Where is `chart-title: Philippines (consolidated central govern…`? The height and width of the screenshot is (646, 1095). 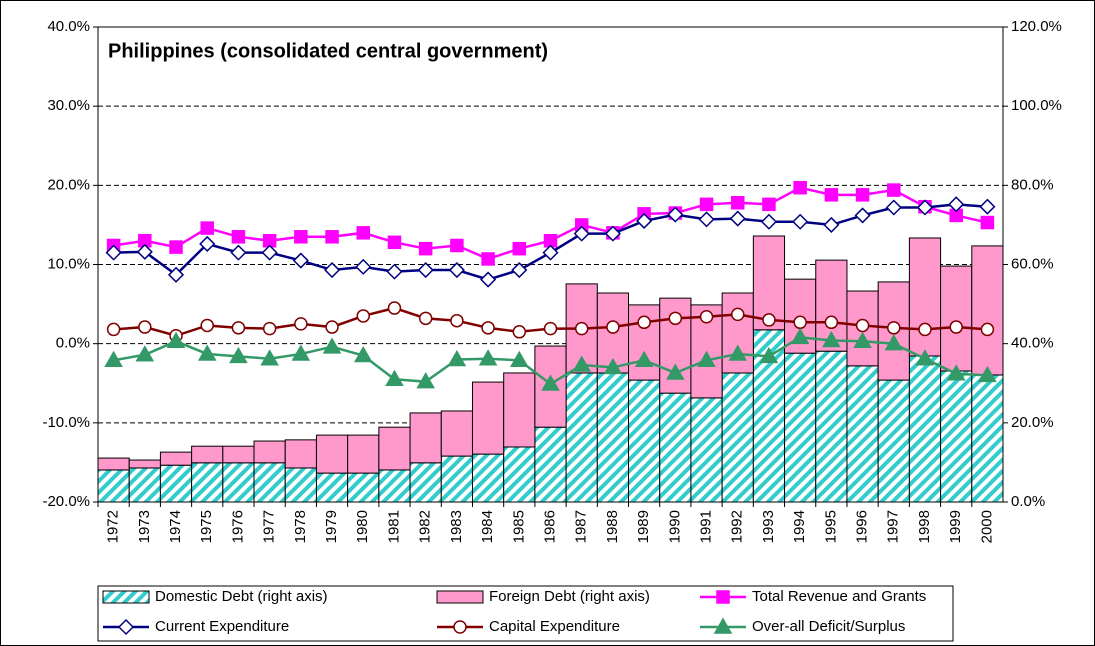 chart-title: Philippines (consolidated central govern… is located at coordinates (328, 51).